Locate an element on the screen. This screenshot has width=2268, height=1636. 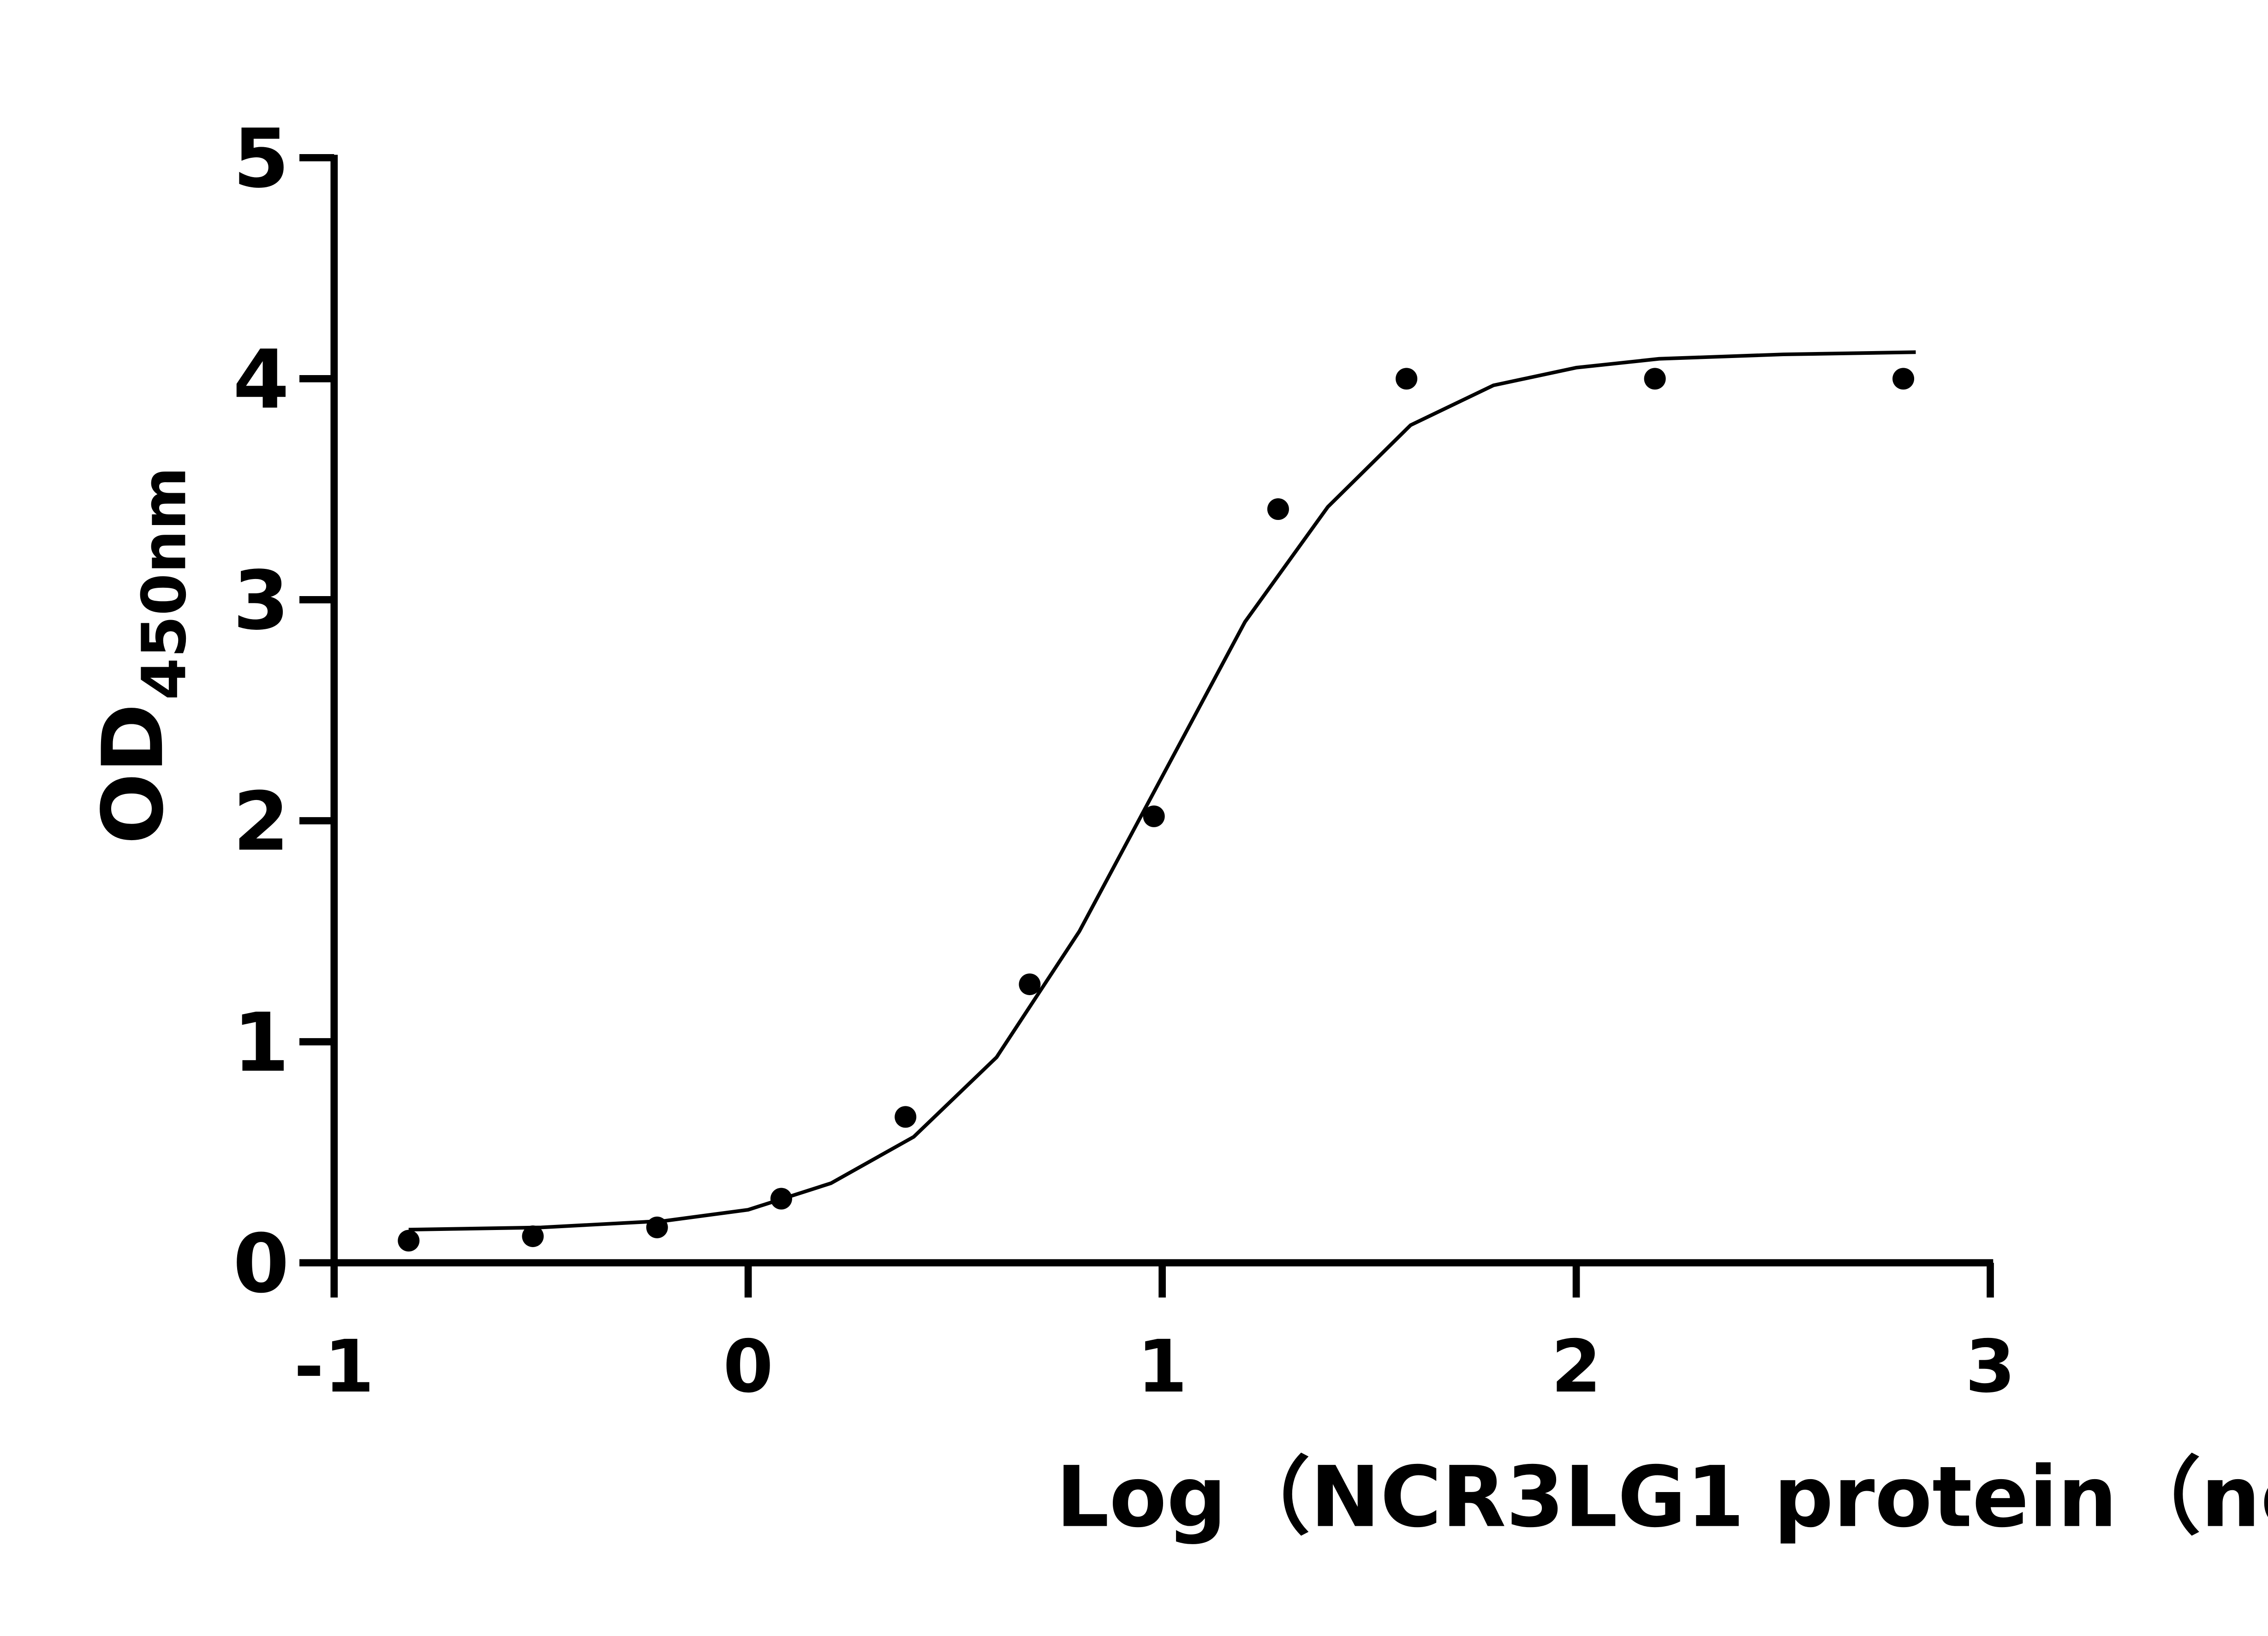
y-tick-label: 0 is located at coordinates (261, 1264).